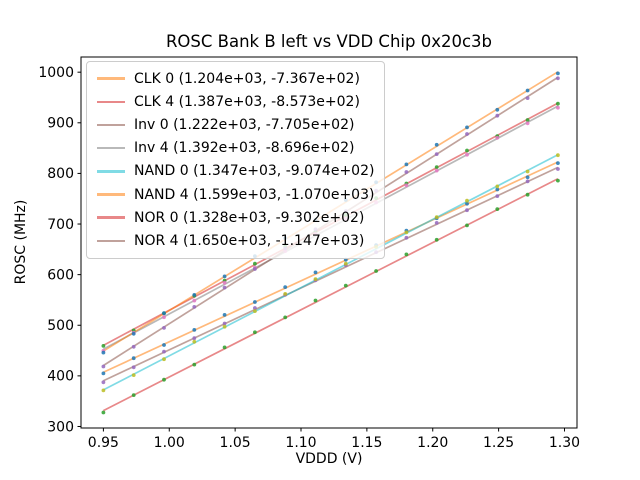  I want to click on legend-label: Inv 4 (1.392e+03, -8.696e+02), so click(244, 148).